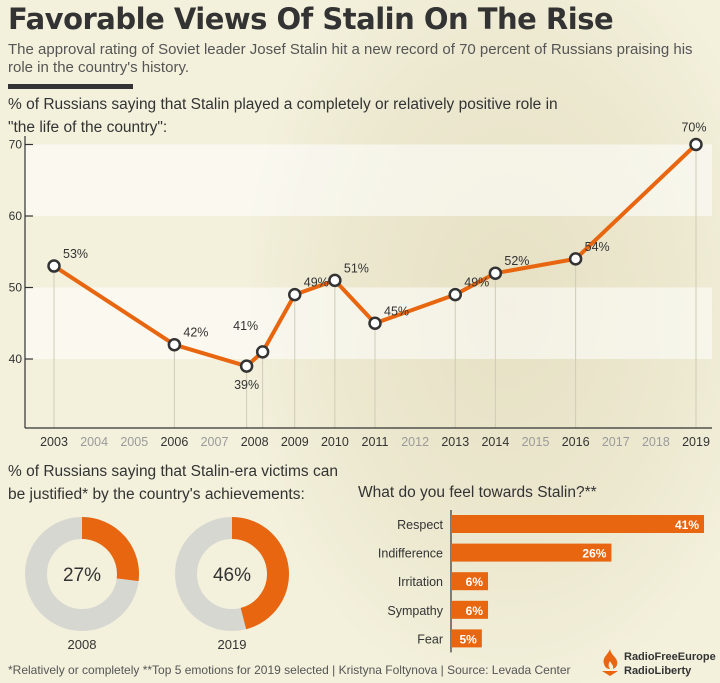  I want to click on data-label: 54%, so click(597, 247).